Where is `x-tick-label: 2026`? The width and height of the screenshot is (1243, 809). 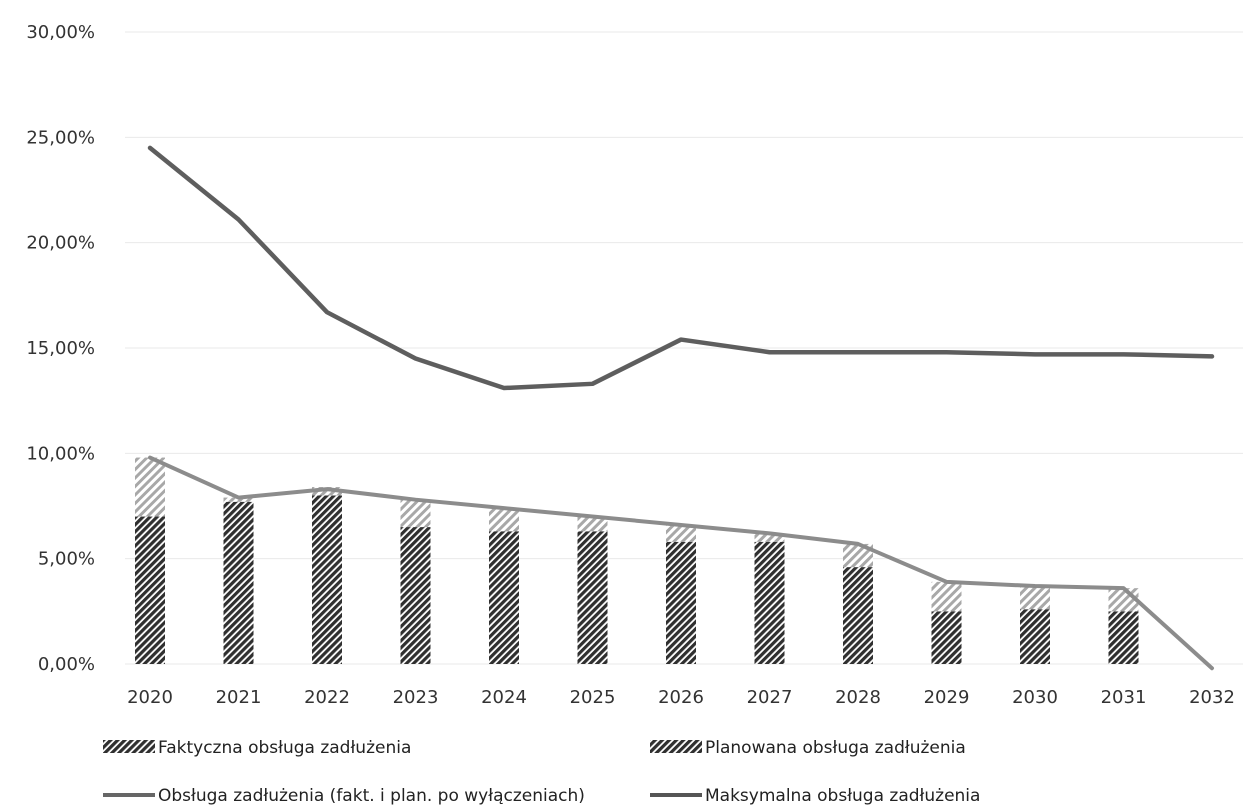 x-tick-label: 2026 is located at coordinates (681, 697).